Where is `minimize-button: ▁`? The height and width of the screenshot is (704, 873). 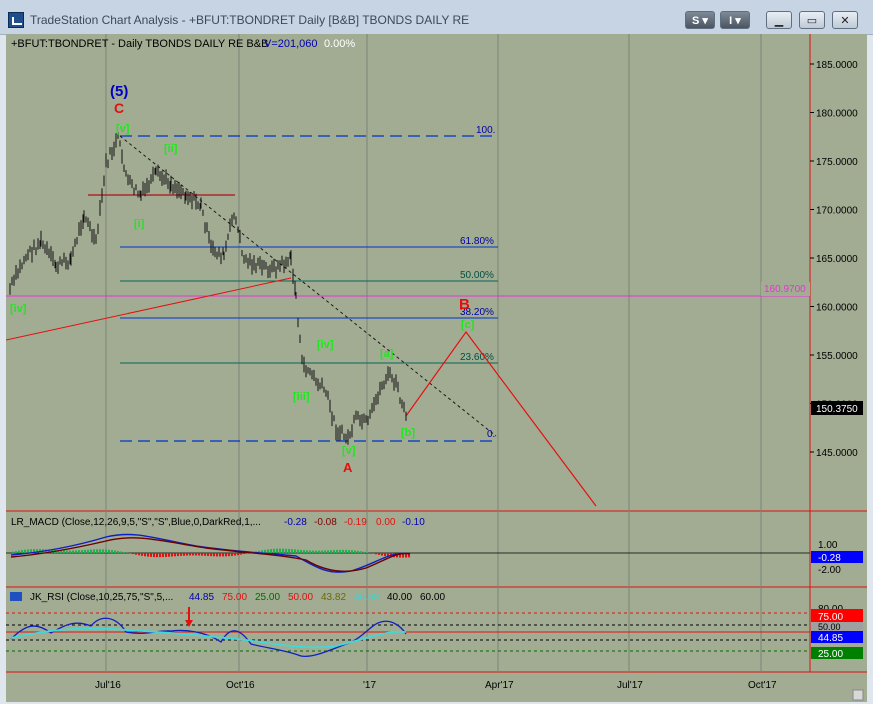
minimize-button: ▁ is located at coordinates (779, 20).